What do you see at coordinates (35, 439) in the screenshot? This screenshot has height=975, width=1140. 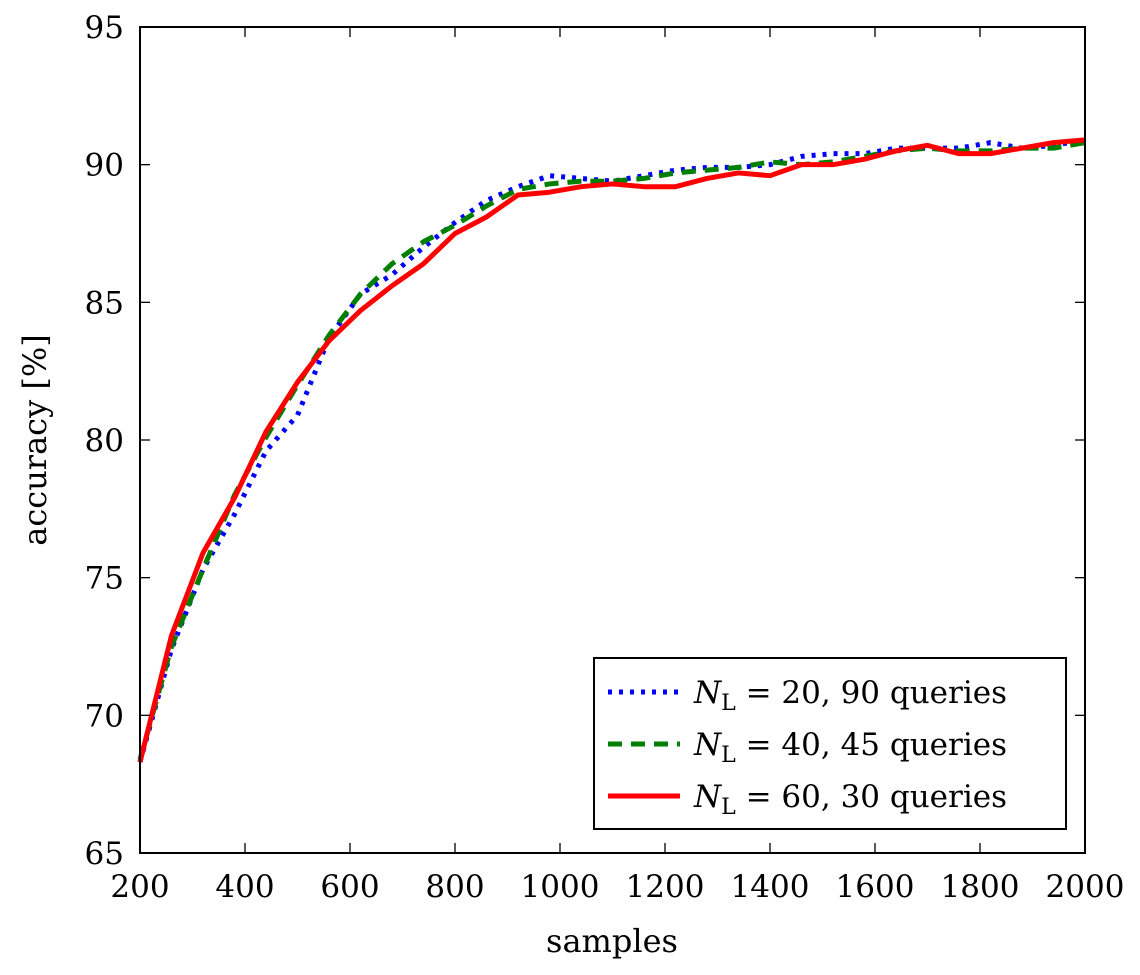 I see `y-axis-title: accuracy [%]` at bounding box center [35, 439].